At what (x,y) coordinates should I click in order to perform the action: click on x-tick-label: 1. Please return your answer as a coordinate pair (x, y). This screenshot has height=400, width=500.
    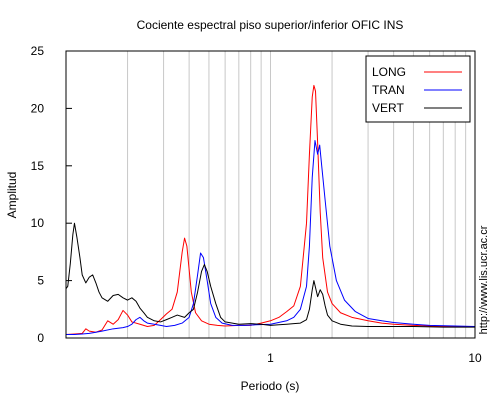
    Looking at the image, I should click on (270, 358).